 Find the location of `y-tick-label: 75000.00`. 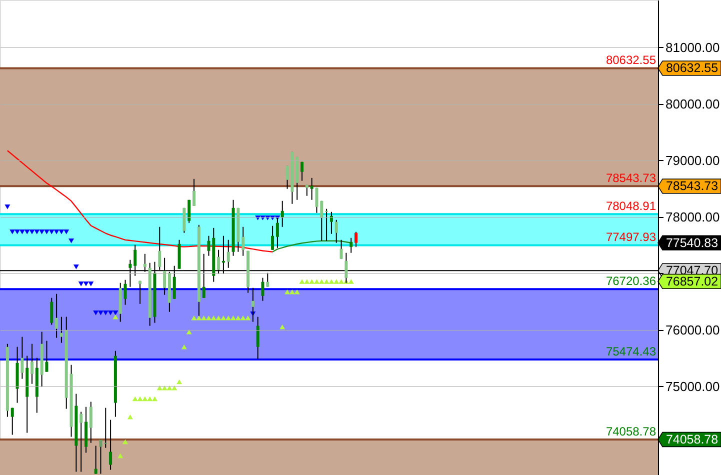

y-tick-label: 75000.00 is located at coordinates (693, 386).